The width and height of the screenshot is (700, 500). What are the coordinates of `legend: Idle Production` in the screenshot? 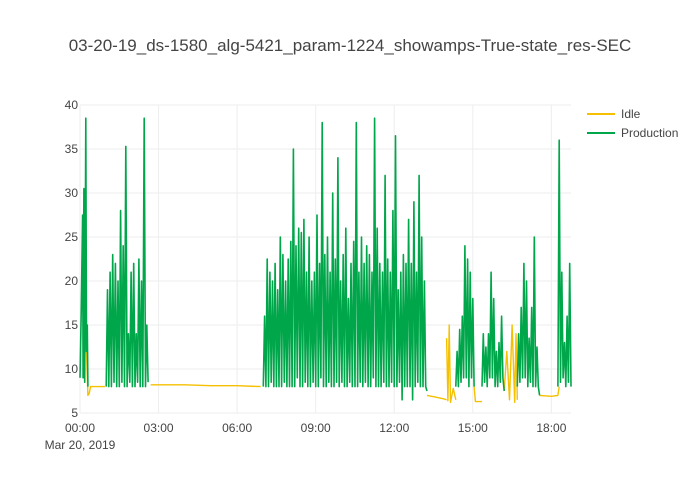 It's located at (632, 123).